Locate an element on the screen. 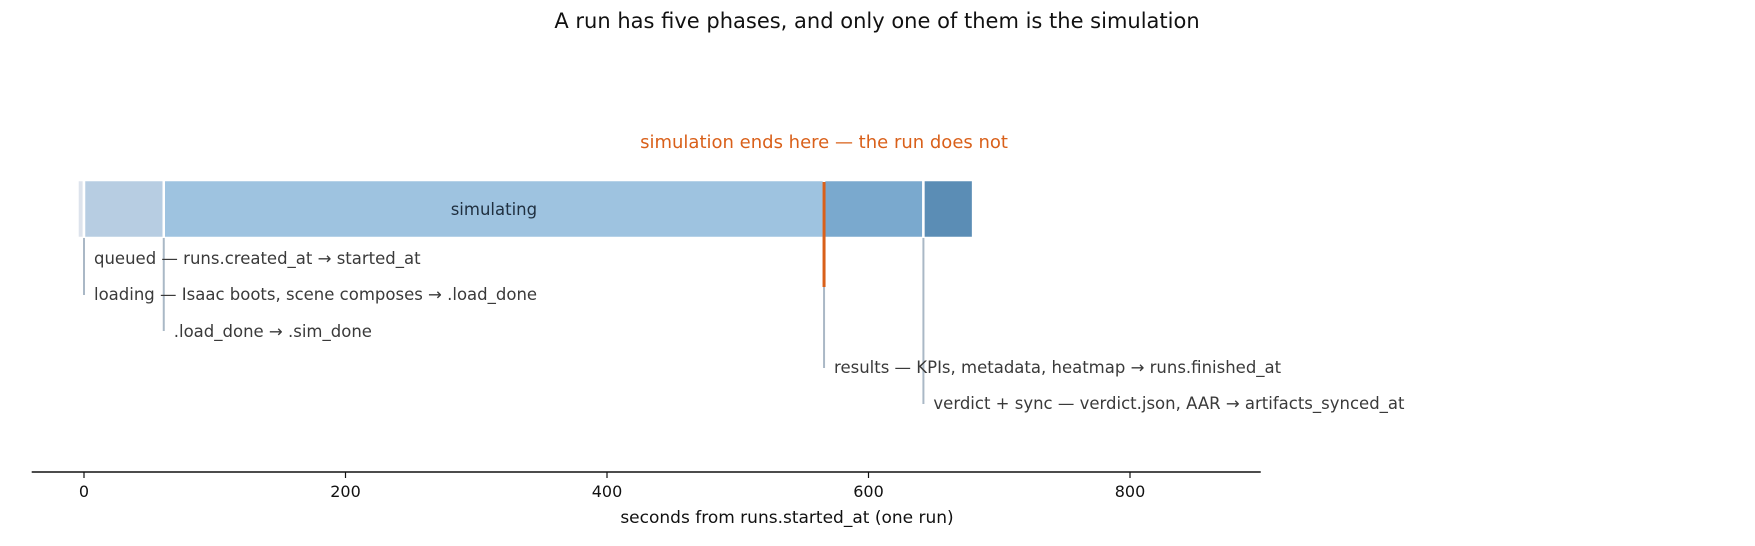 This screenshot has width=1755, height=546. phase-label-queued: queued — runs.created_at → started_at is located at coordinates (257, 259).